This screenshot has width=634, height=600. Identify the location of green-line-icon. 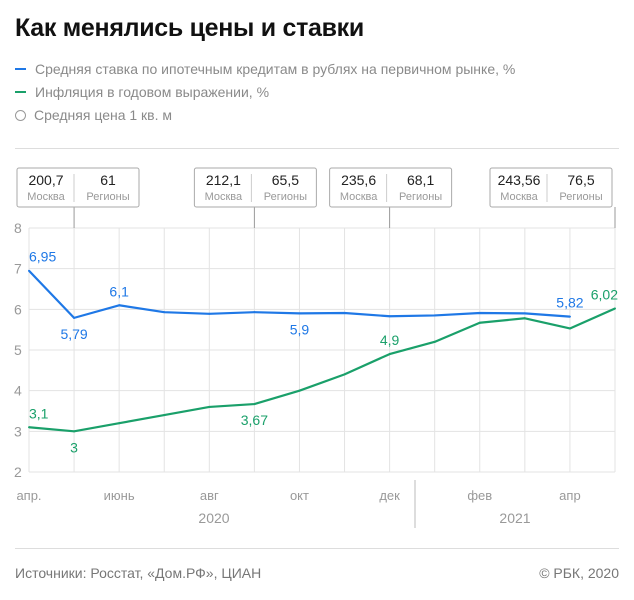
(20, 92).